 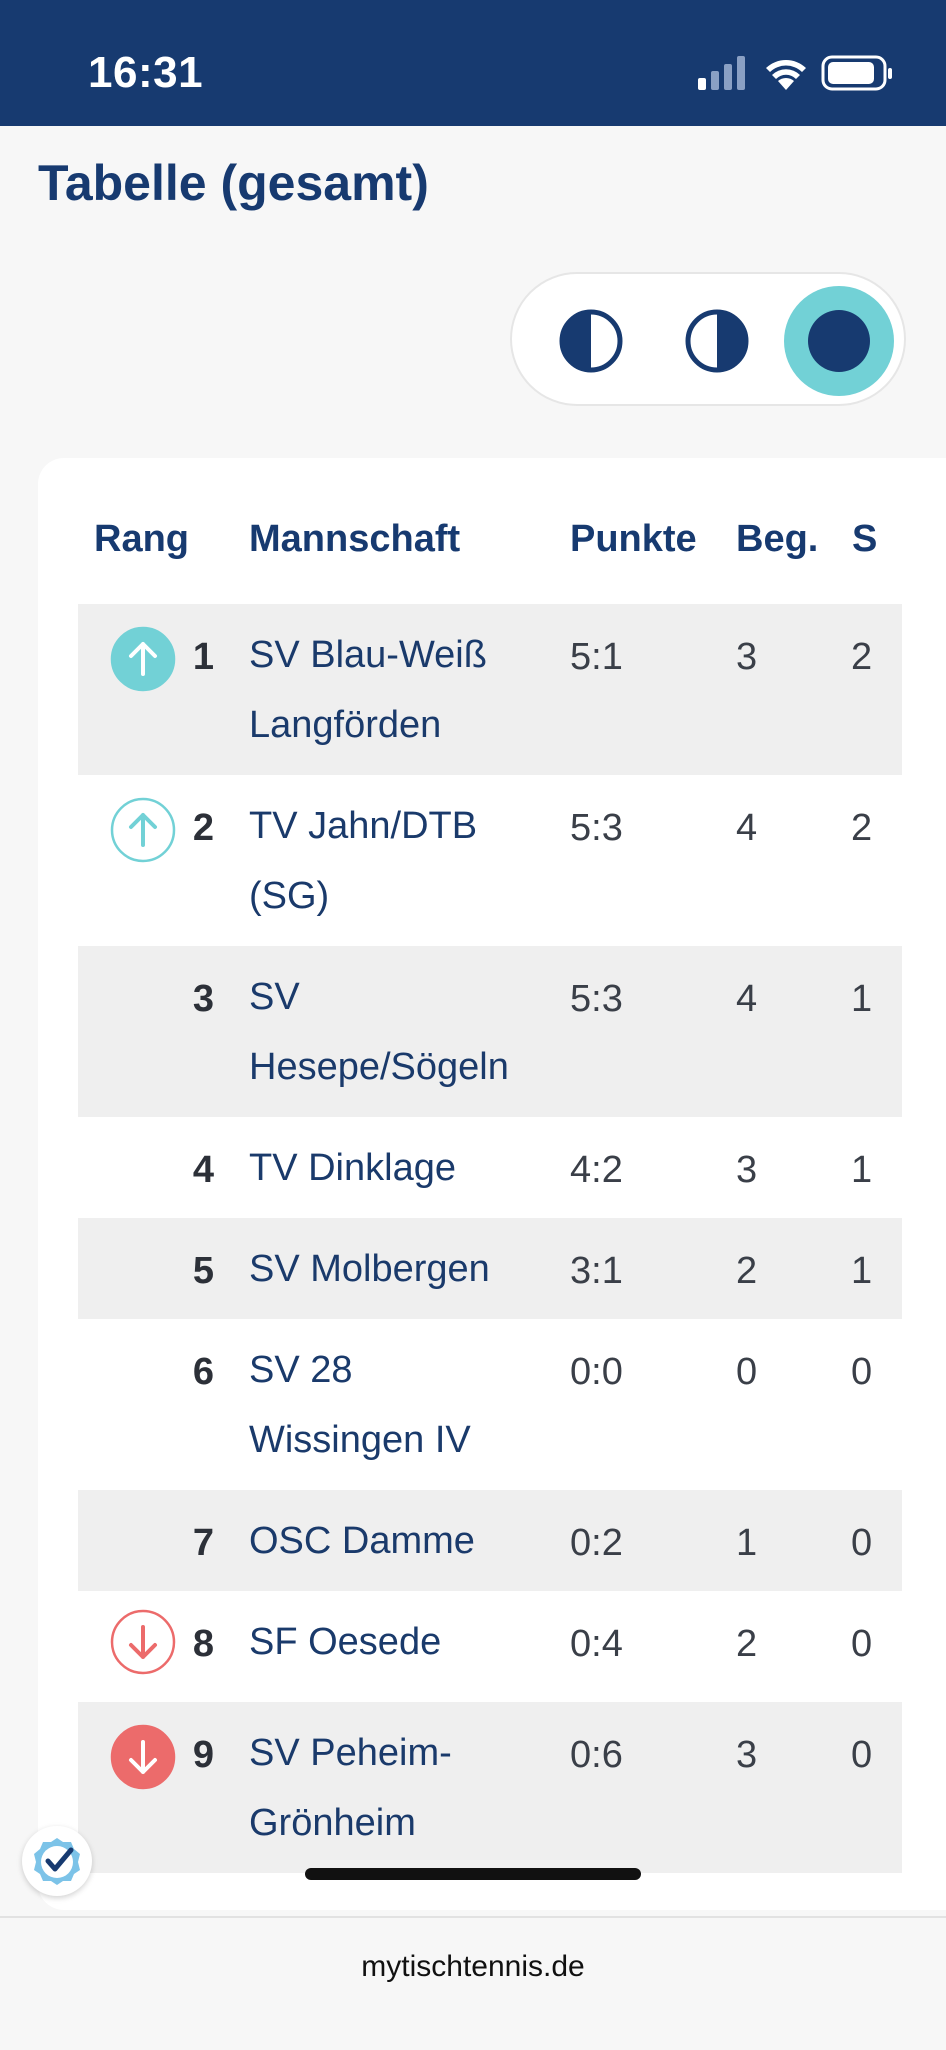 What do you see at coordinates (379, 1067) in the screenshot?
I see `team-name-line2: Hesepe/Sögeln` at bounding box center [379, 1067].